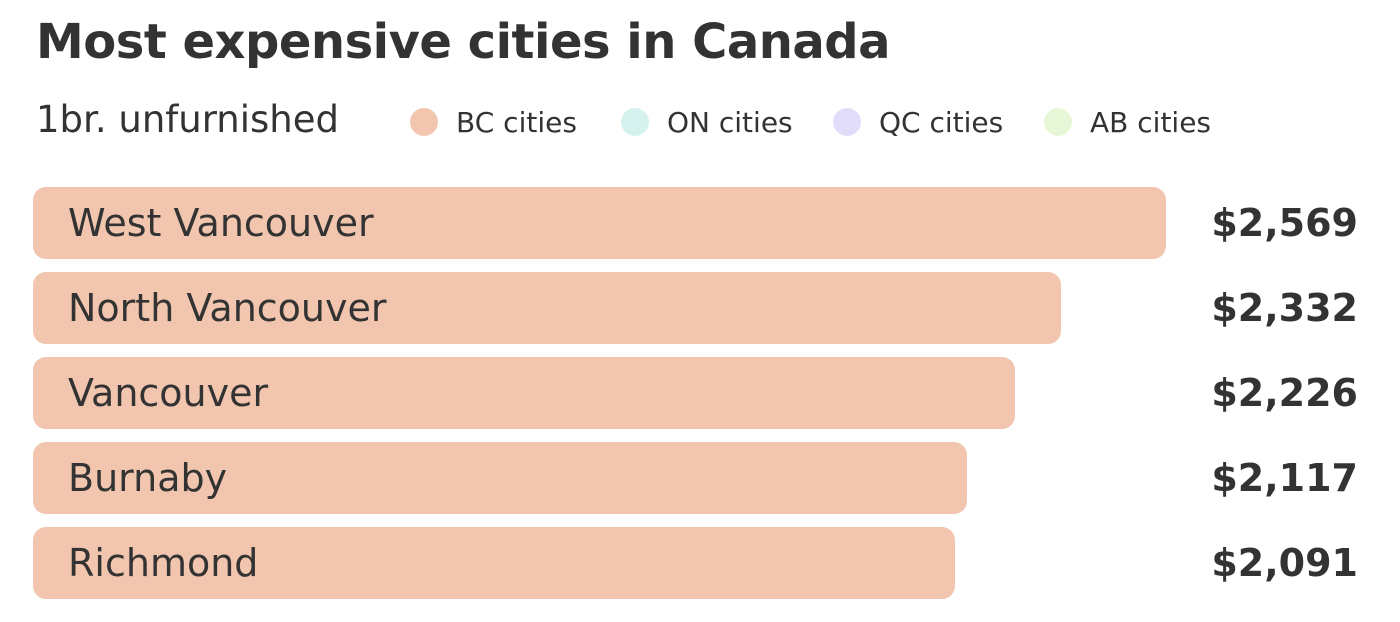  Describe the element at coordinates (463, 42) in the screenshot. I see `chart-title: Most expensive cities in Canada` at that location.